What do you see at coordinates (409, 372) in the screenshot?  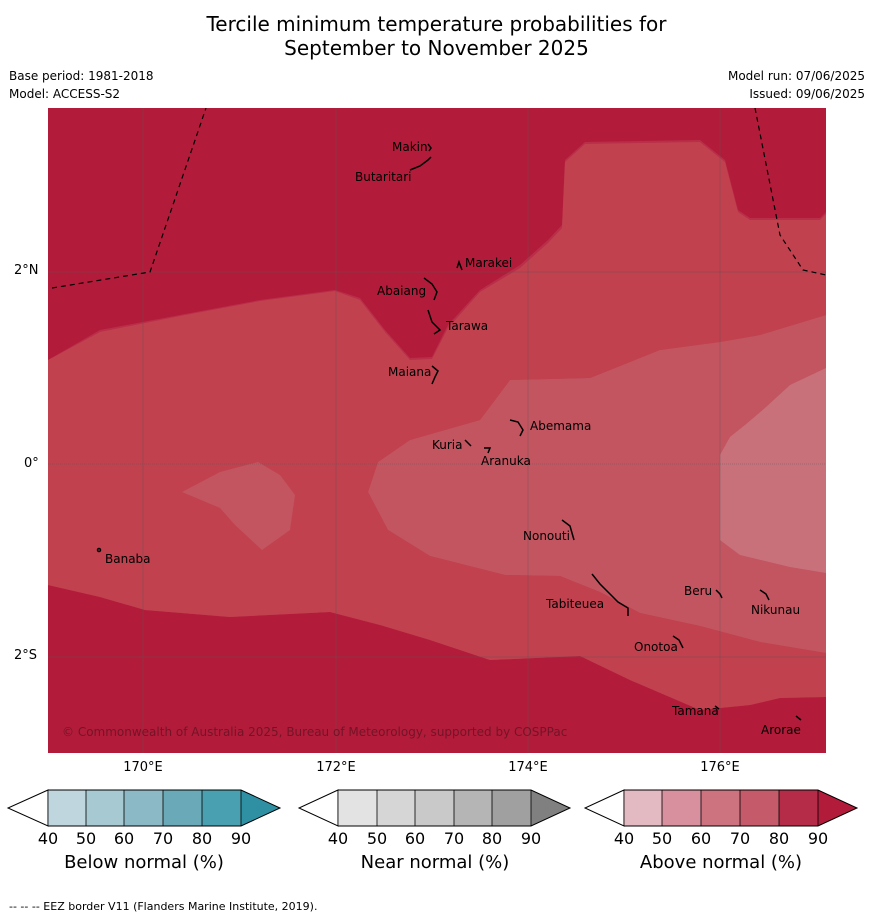 I see `island-label: Maiana` at bounding box center [409, 372].